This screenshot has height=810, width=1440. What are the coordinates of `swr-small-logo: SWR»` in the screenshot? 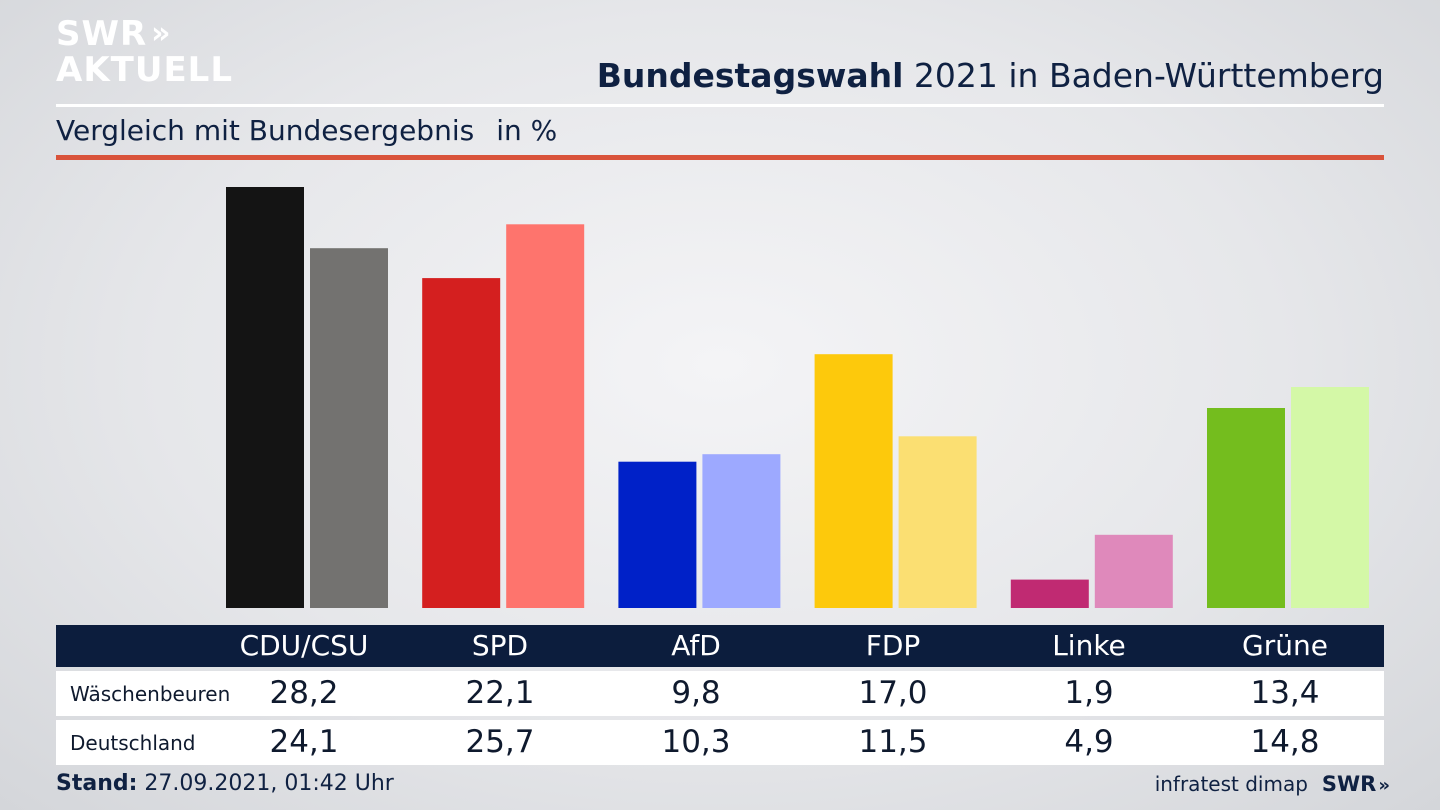 It's located at (1355, 784).